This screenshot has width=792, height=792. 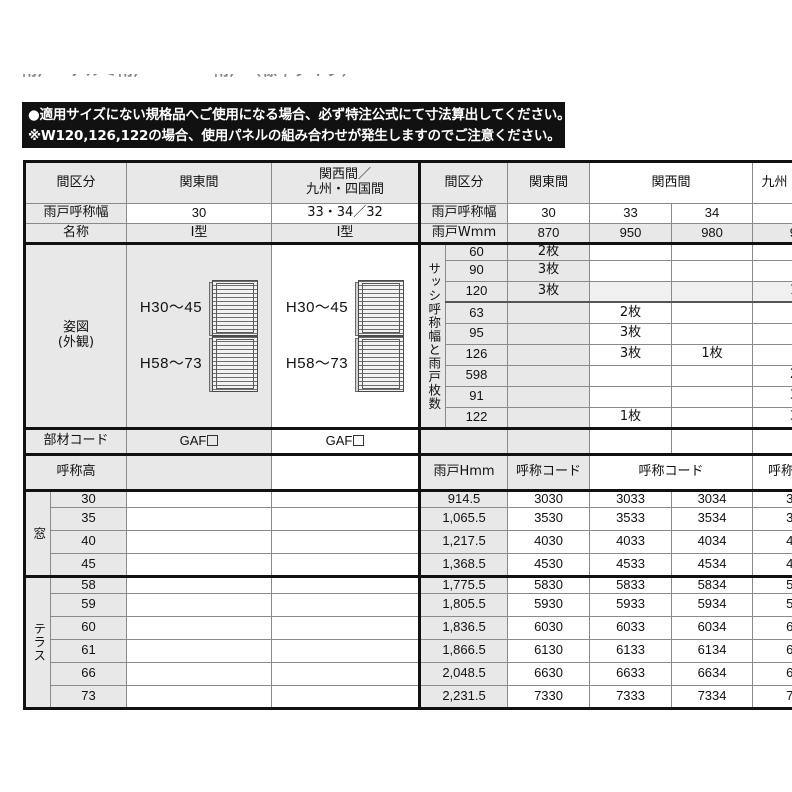 I want to click on terrace-blank-73-b, so click(x=346, y=697).